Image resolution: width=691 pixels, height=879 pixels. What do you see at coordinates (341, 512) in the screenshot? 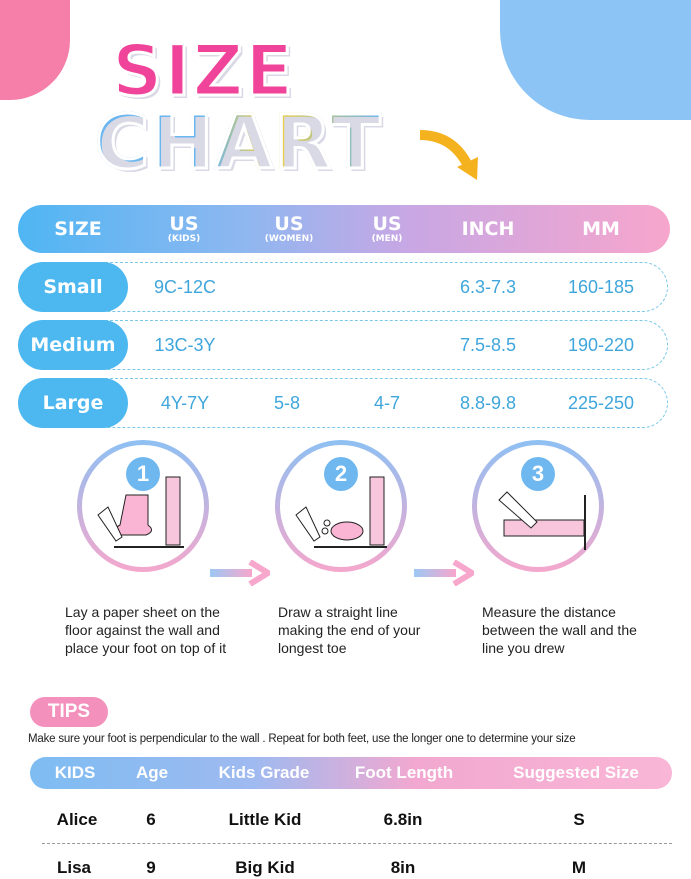
I see `footprint-line-icon` at bounding box center [341, 512].